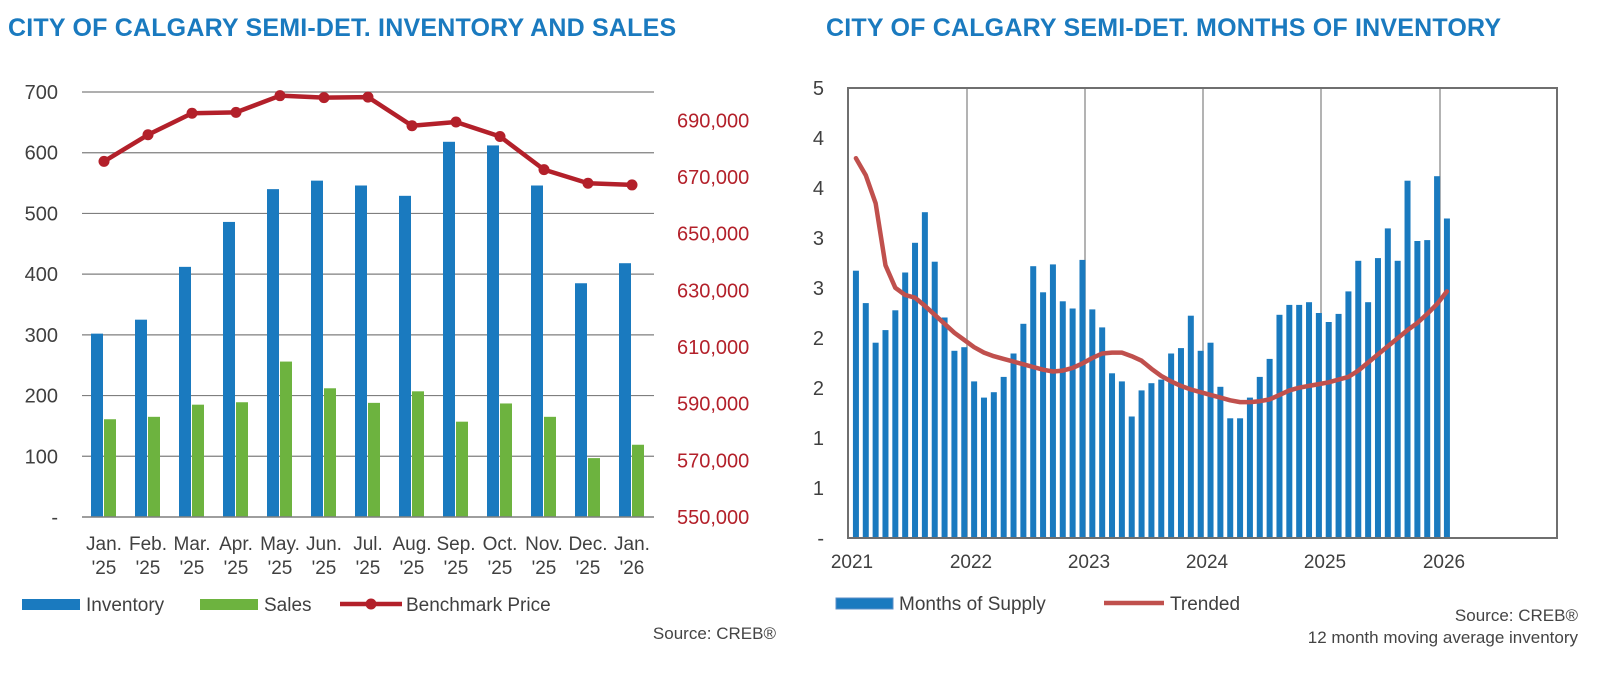 The image size is (1600, 679). What do you see at coordinates (818, 489) in the screenshot?
I see `right-chart-y-tick-label: 1` at bounding box center [818, 489].